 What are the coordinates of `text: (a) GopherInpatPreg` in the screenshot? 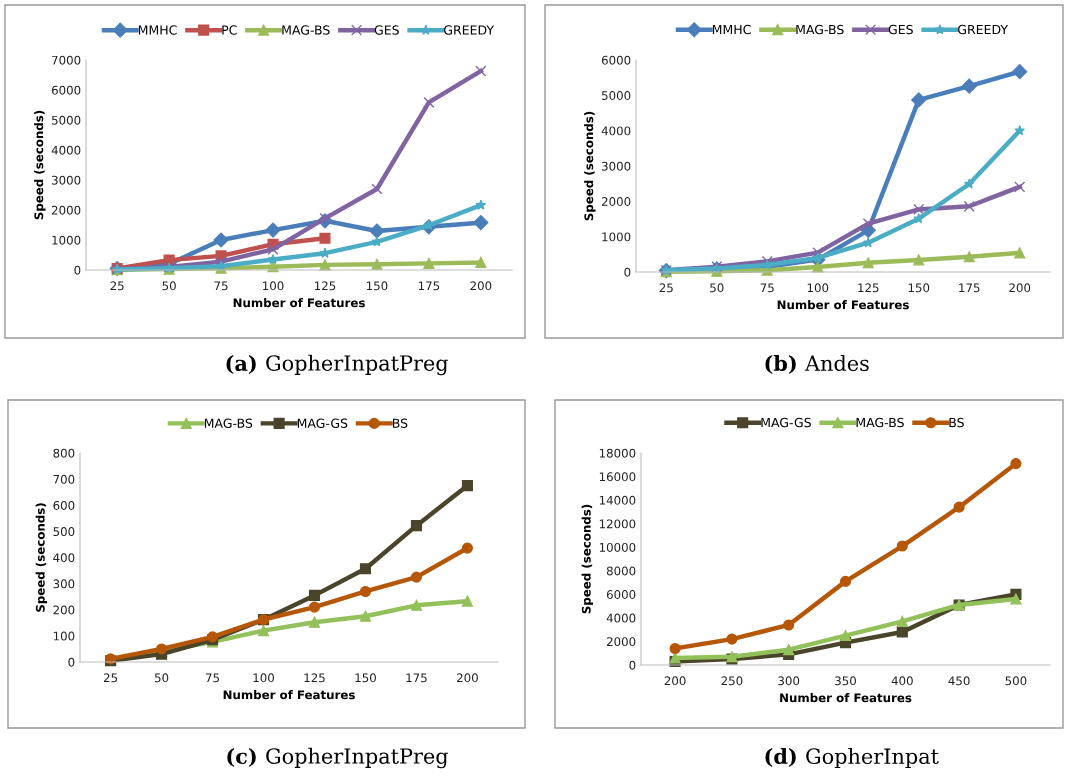 It's located at (337, 365).